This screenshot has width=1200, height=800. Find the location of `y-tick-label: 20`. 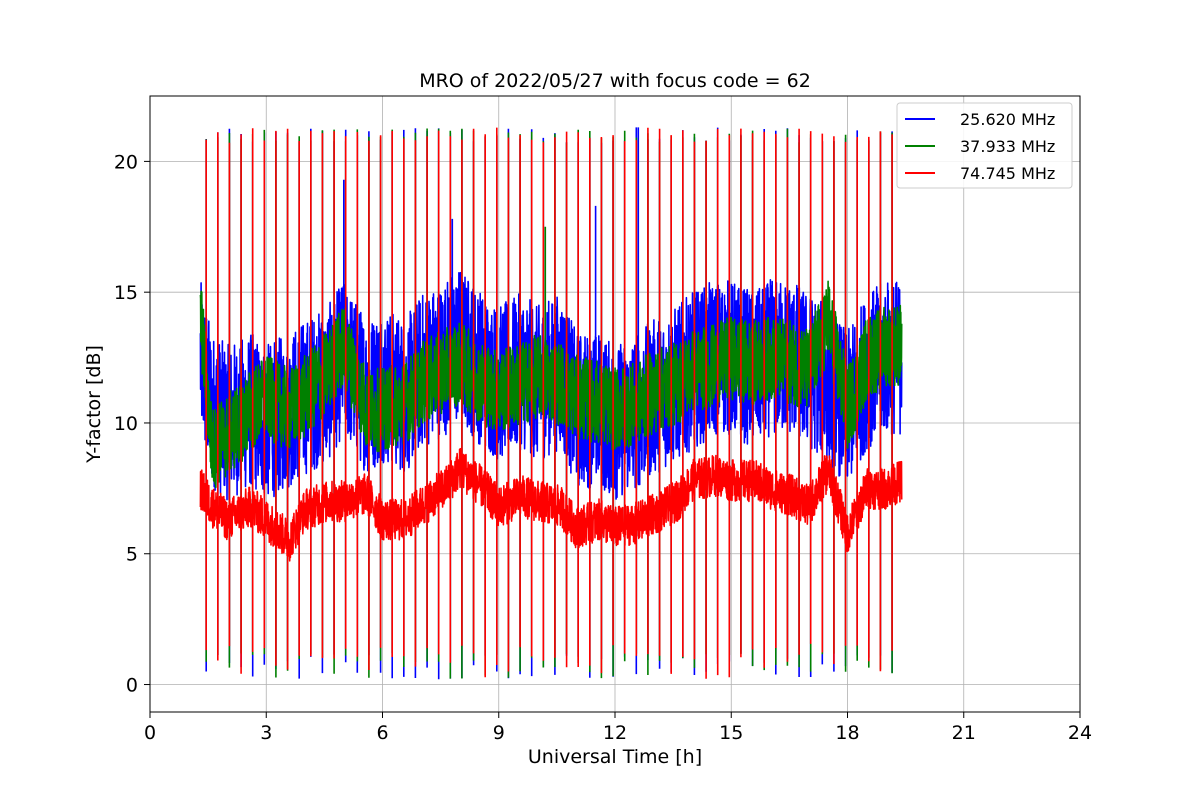

y-tick-label: 20 is located at coordinates (126, 162).